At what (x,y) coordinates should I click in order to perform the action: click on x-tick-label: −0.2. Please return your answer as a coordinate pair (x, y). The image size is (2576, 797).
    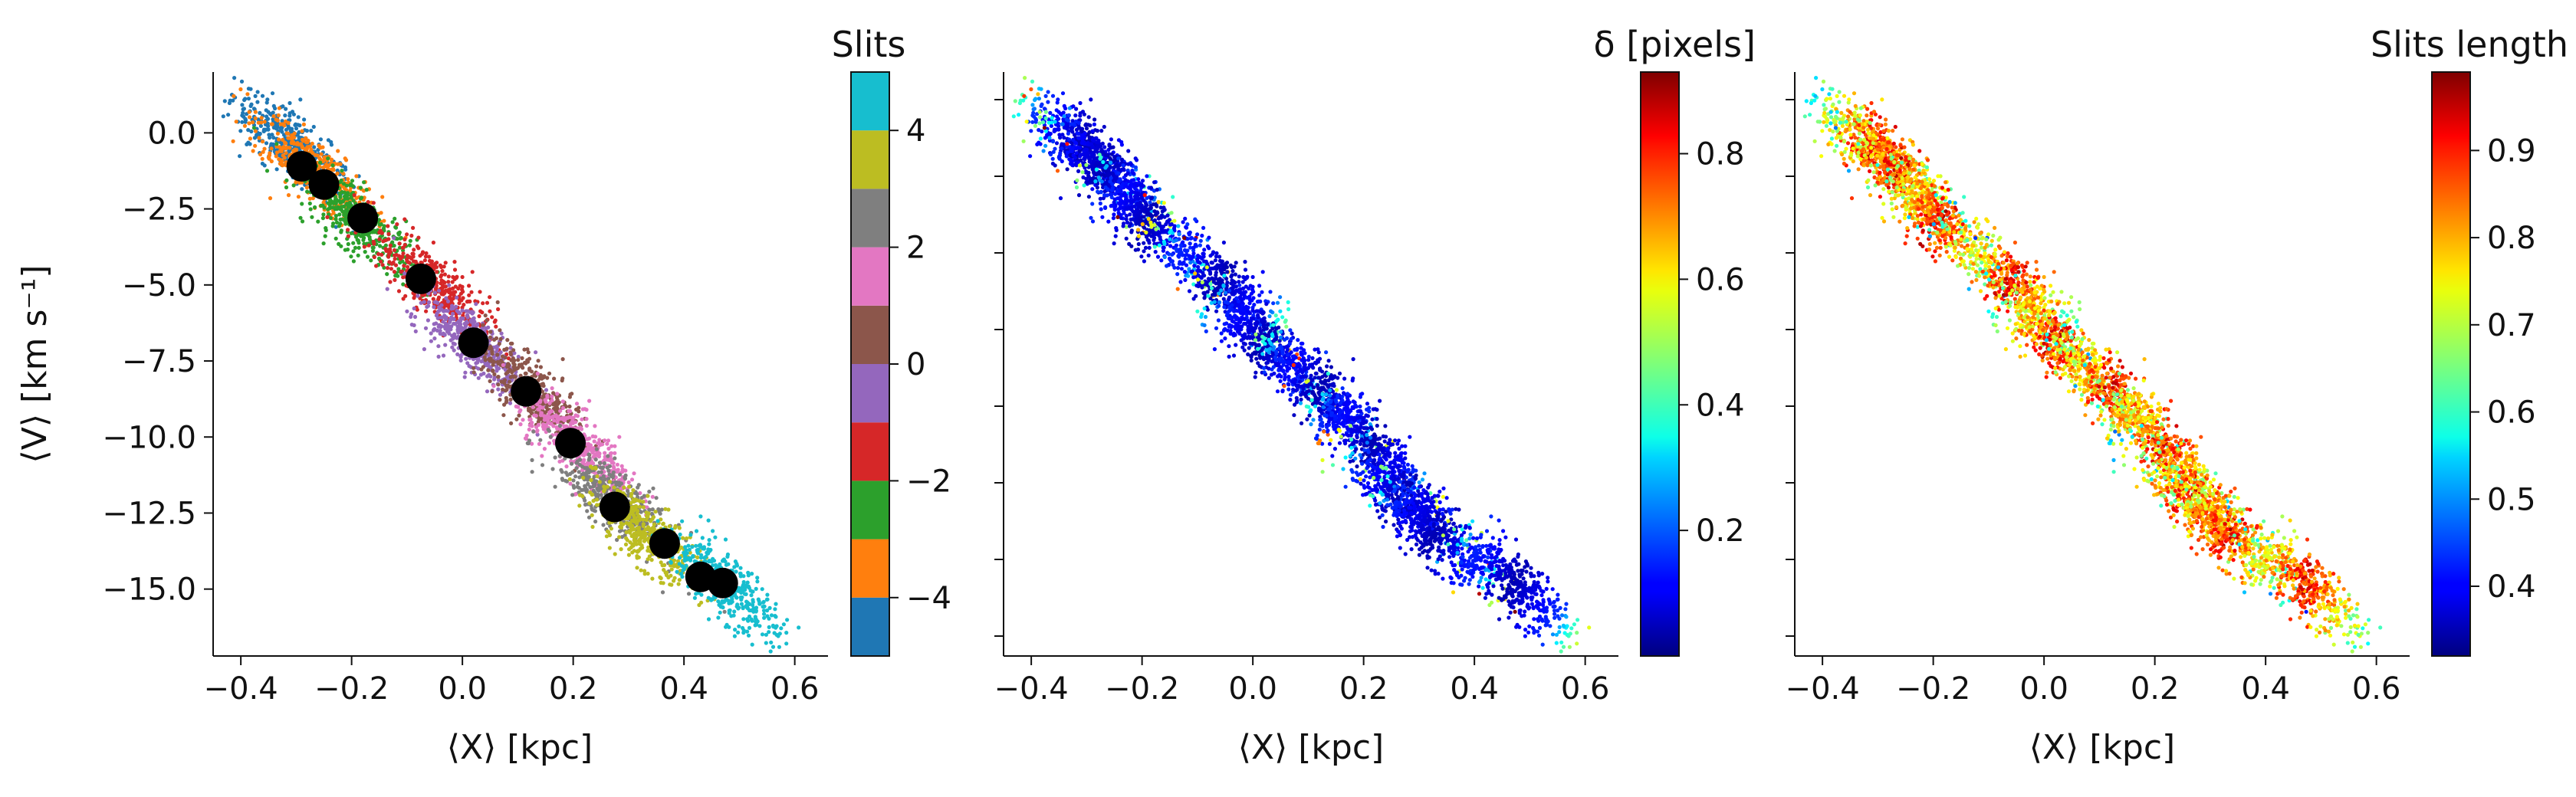
    Looking at the image, I should click on (352, 689).